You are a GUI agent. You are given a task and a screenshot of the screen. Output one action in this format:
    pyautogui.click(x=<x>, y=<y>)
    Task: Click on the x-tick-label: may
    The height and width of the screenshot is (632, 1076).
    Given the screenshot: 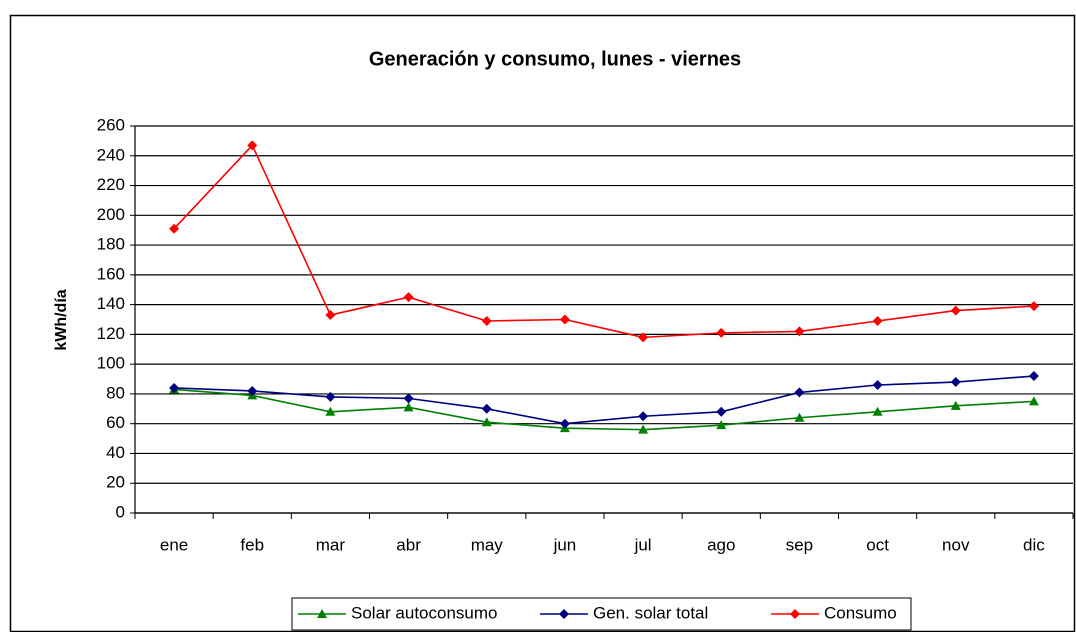 What is the action you would take?
    pyautogui.click(x=487, y=544)
    